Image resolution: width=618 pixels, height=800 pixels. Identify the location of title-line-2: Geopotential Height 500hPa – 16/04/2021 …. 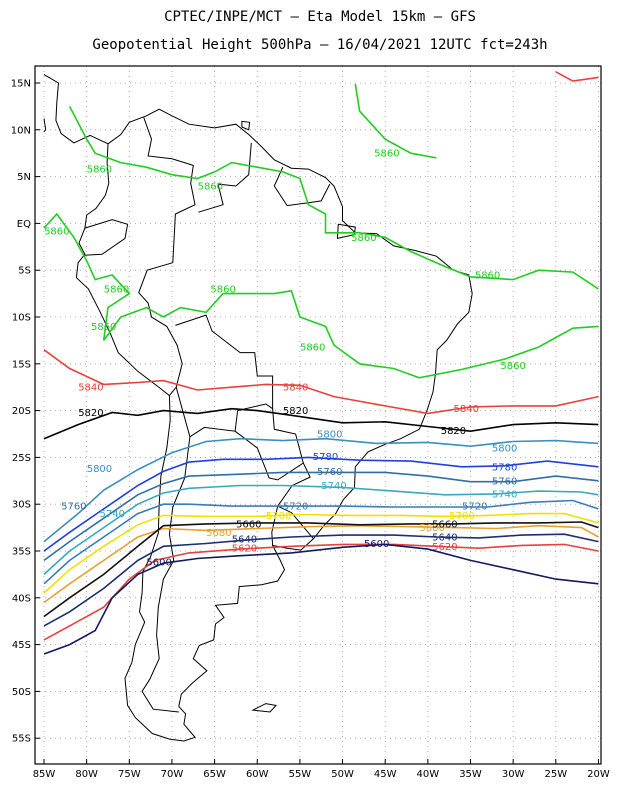
(319, 45).